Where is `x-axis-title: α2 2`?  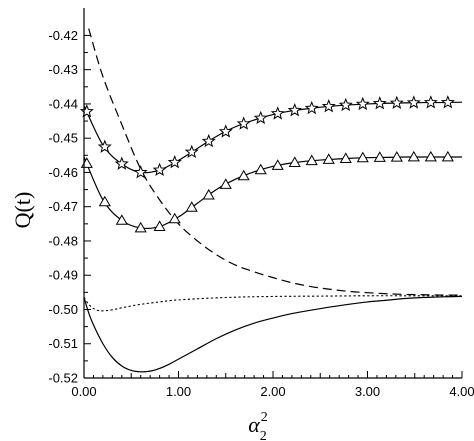
x-axis-title: α2 2 is located at coordinates (258, 425).